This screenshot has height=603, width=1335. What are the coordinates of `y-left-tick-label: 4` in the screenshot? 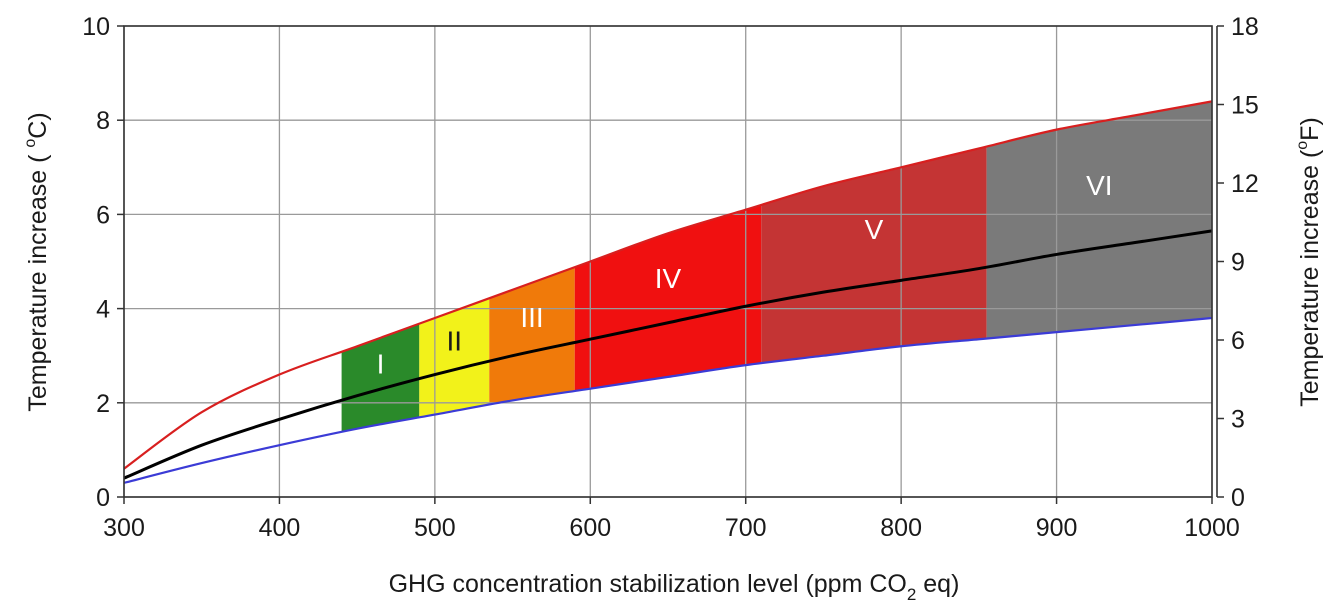 It's located at (103, 310).